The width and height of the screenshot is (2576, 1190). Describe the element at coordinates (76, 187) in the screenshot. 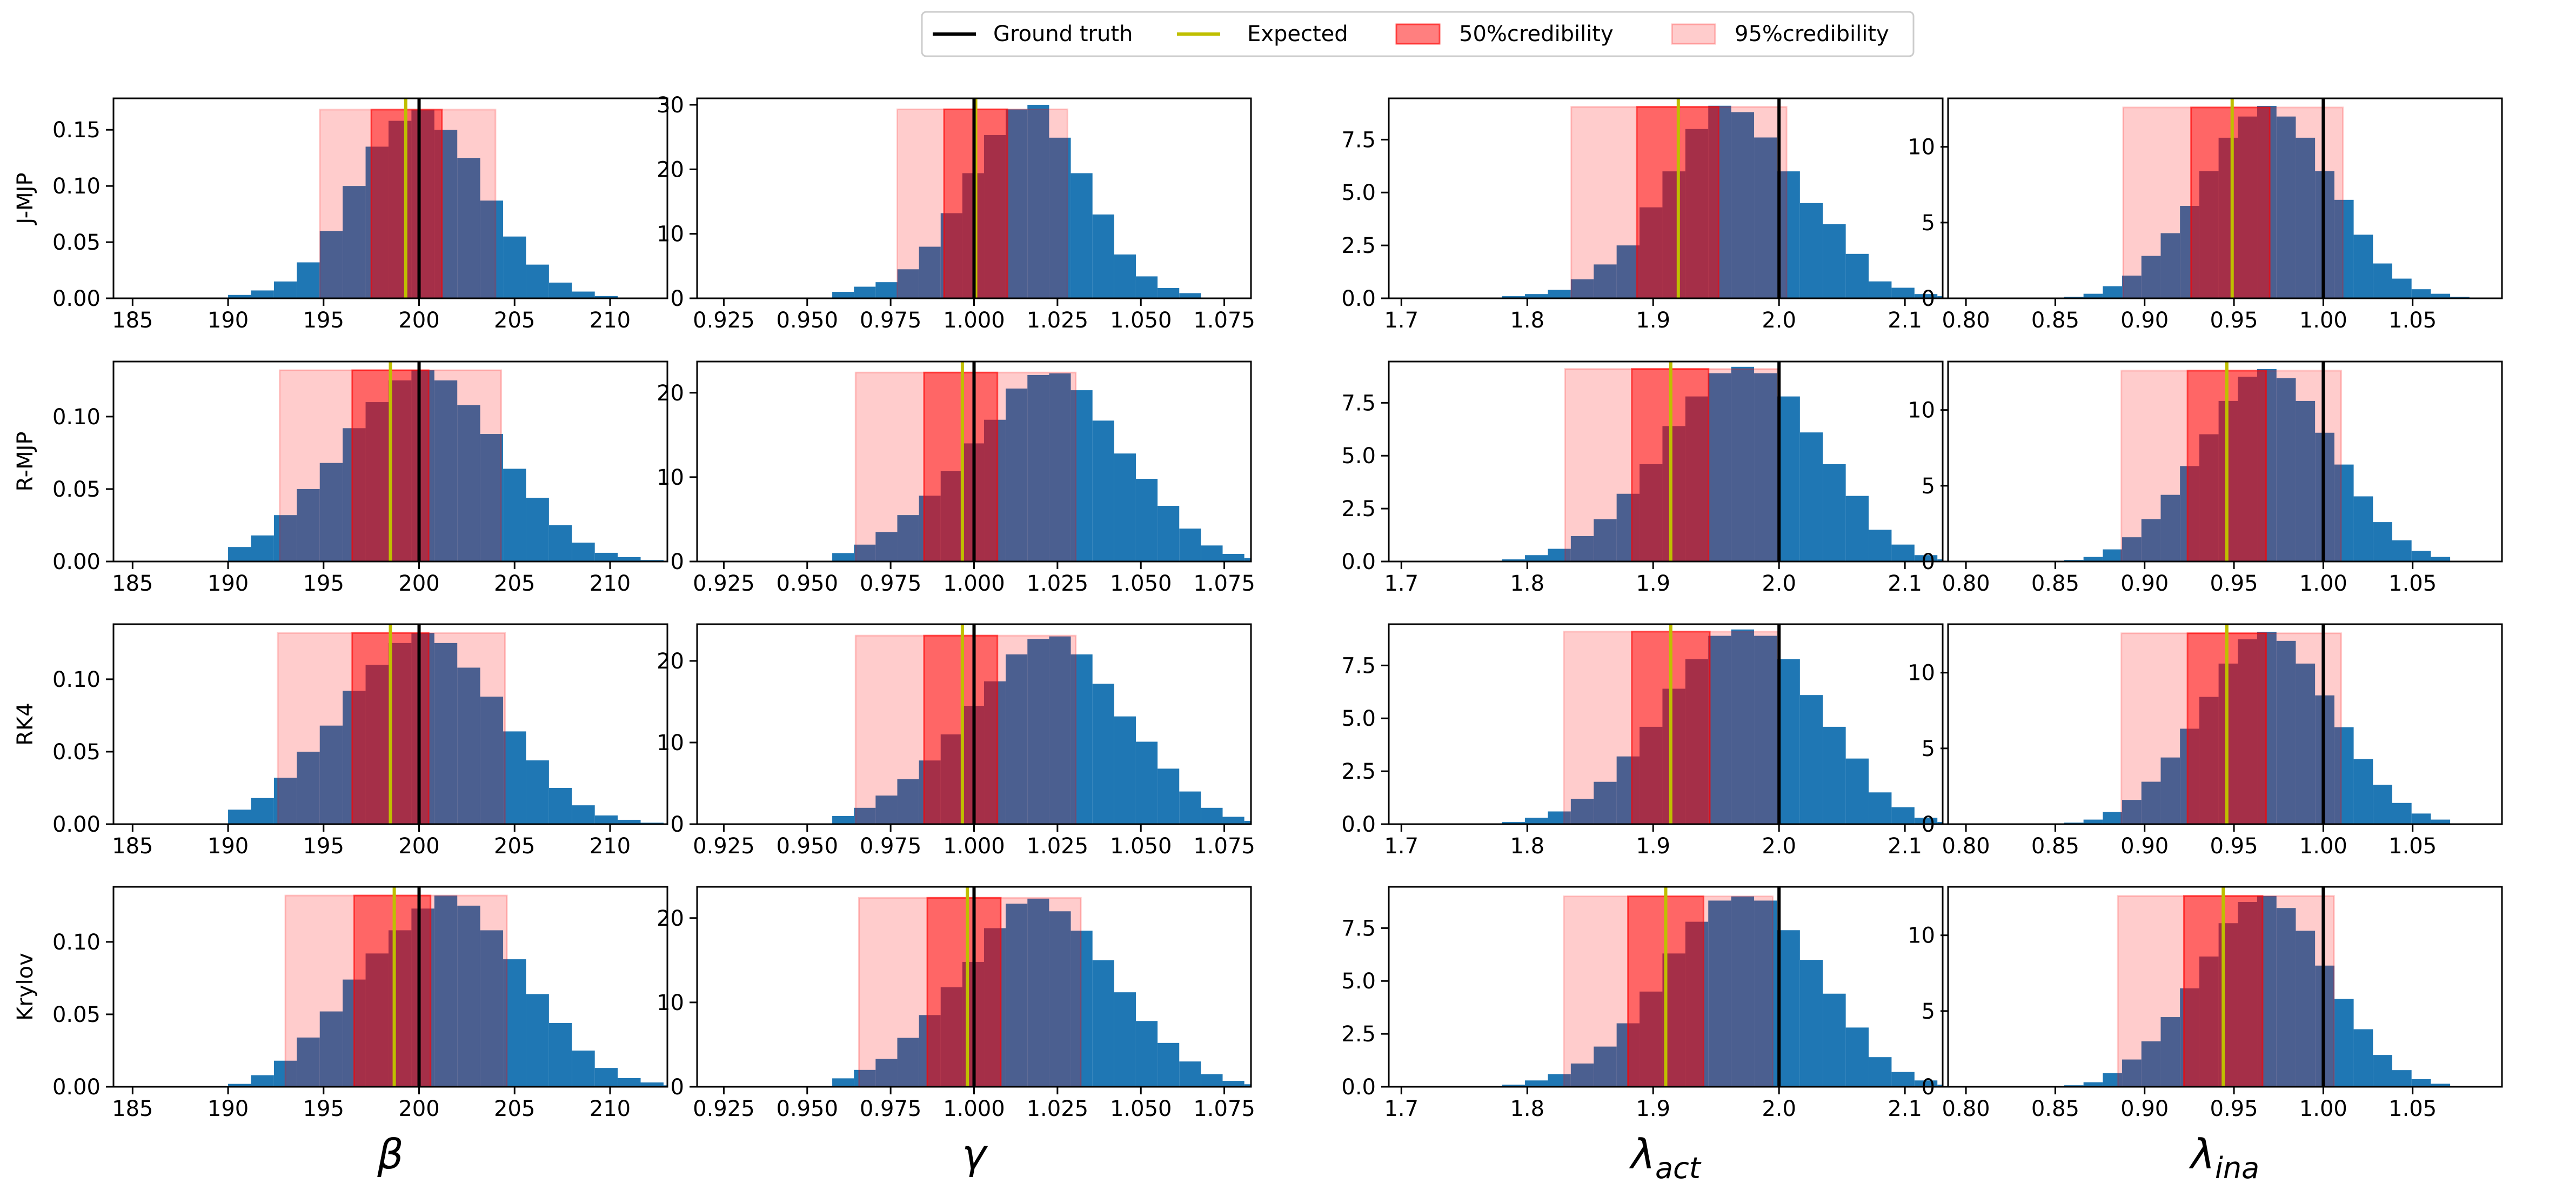

I see `y-tick-label: 0.10` at that location.